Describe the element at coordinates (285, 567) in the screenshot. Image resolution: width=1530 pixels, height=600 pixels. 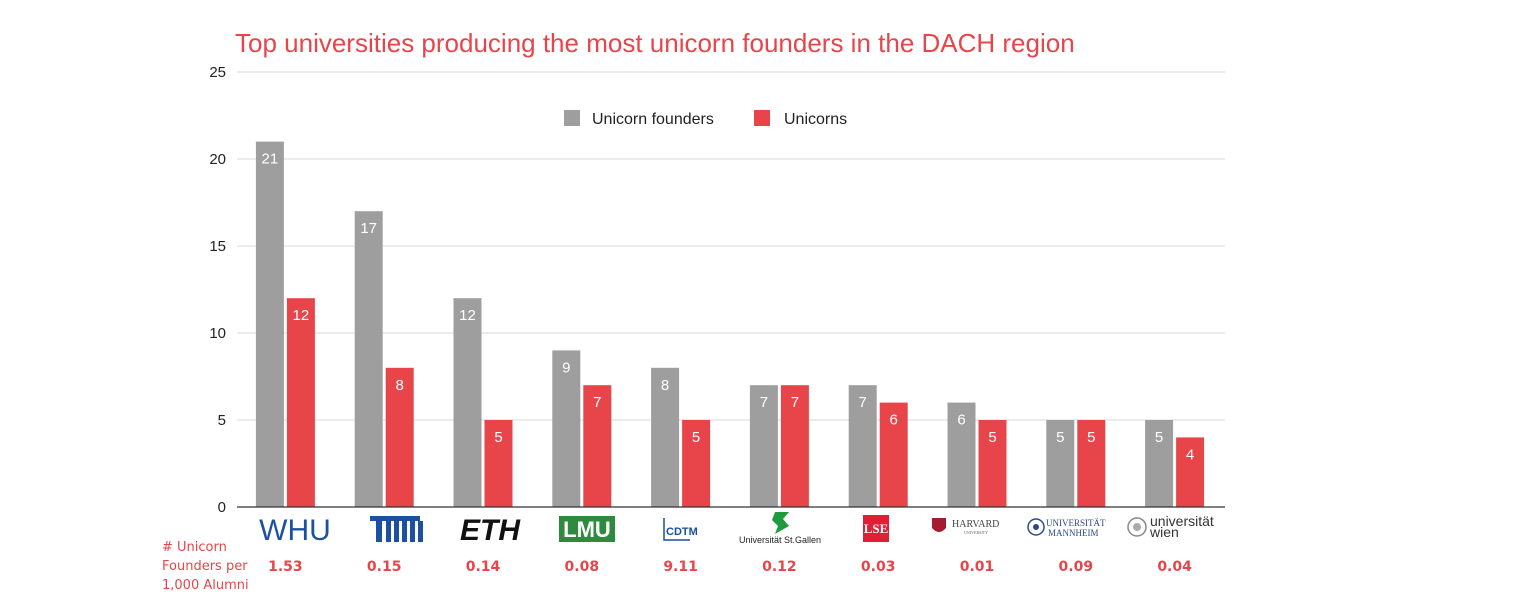
I see `per-alumni-value: 1.53` at that location.